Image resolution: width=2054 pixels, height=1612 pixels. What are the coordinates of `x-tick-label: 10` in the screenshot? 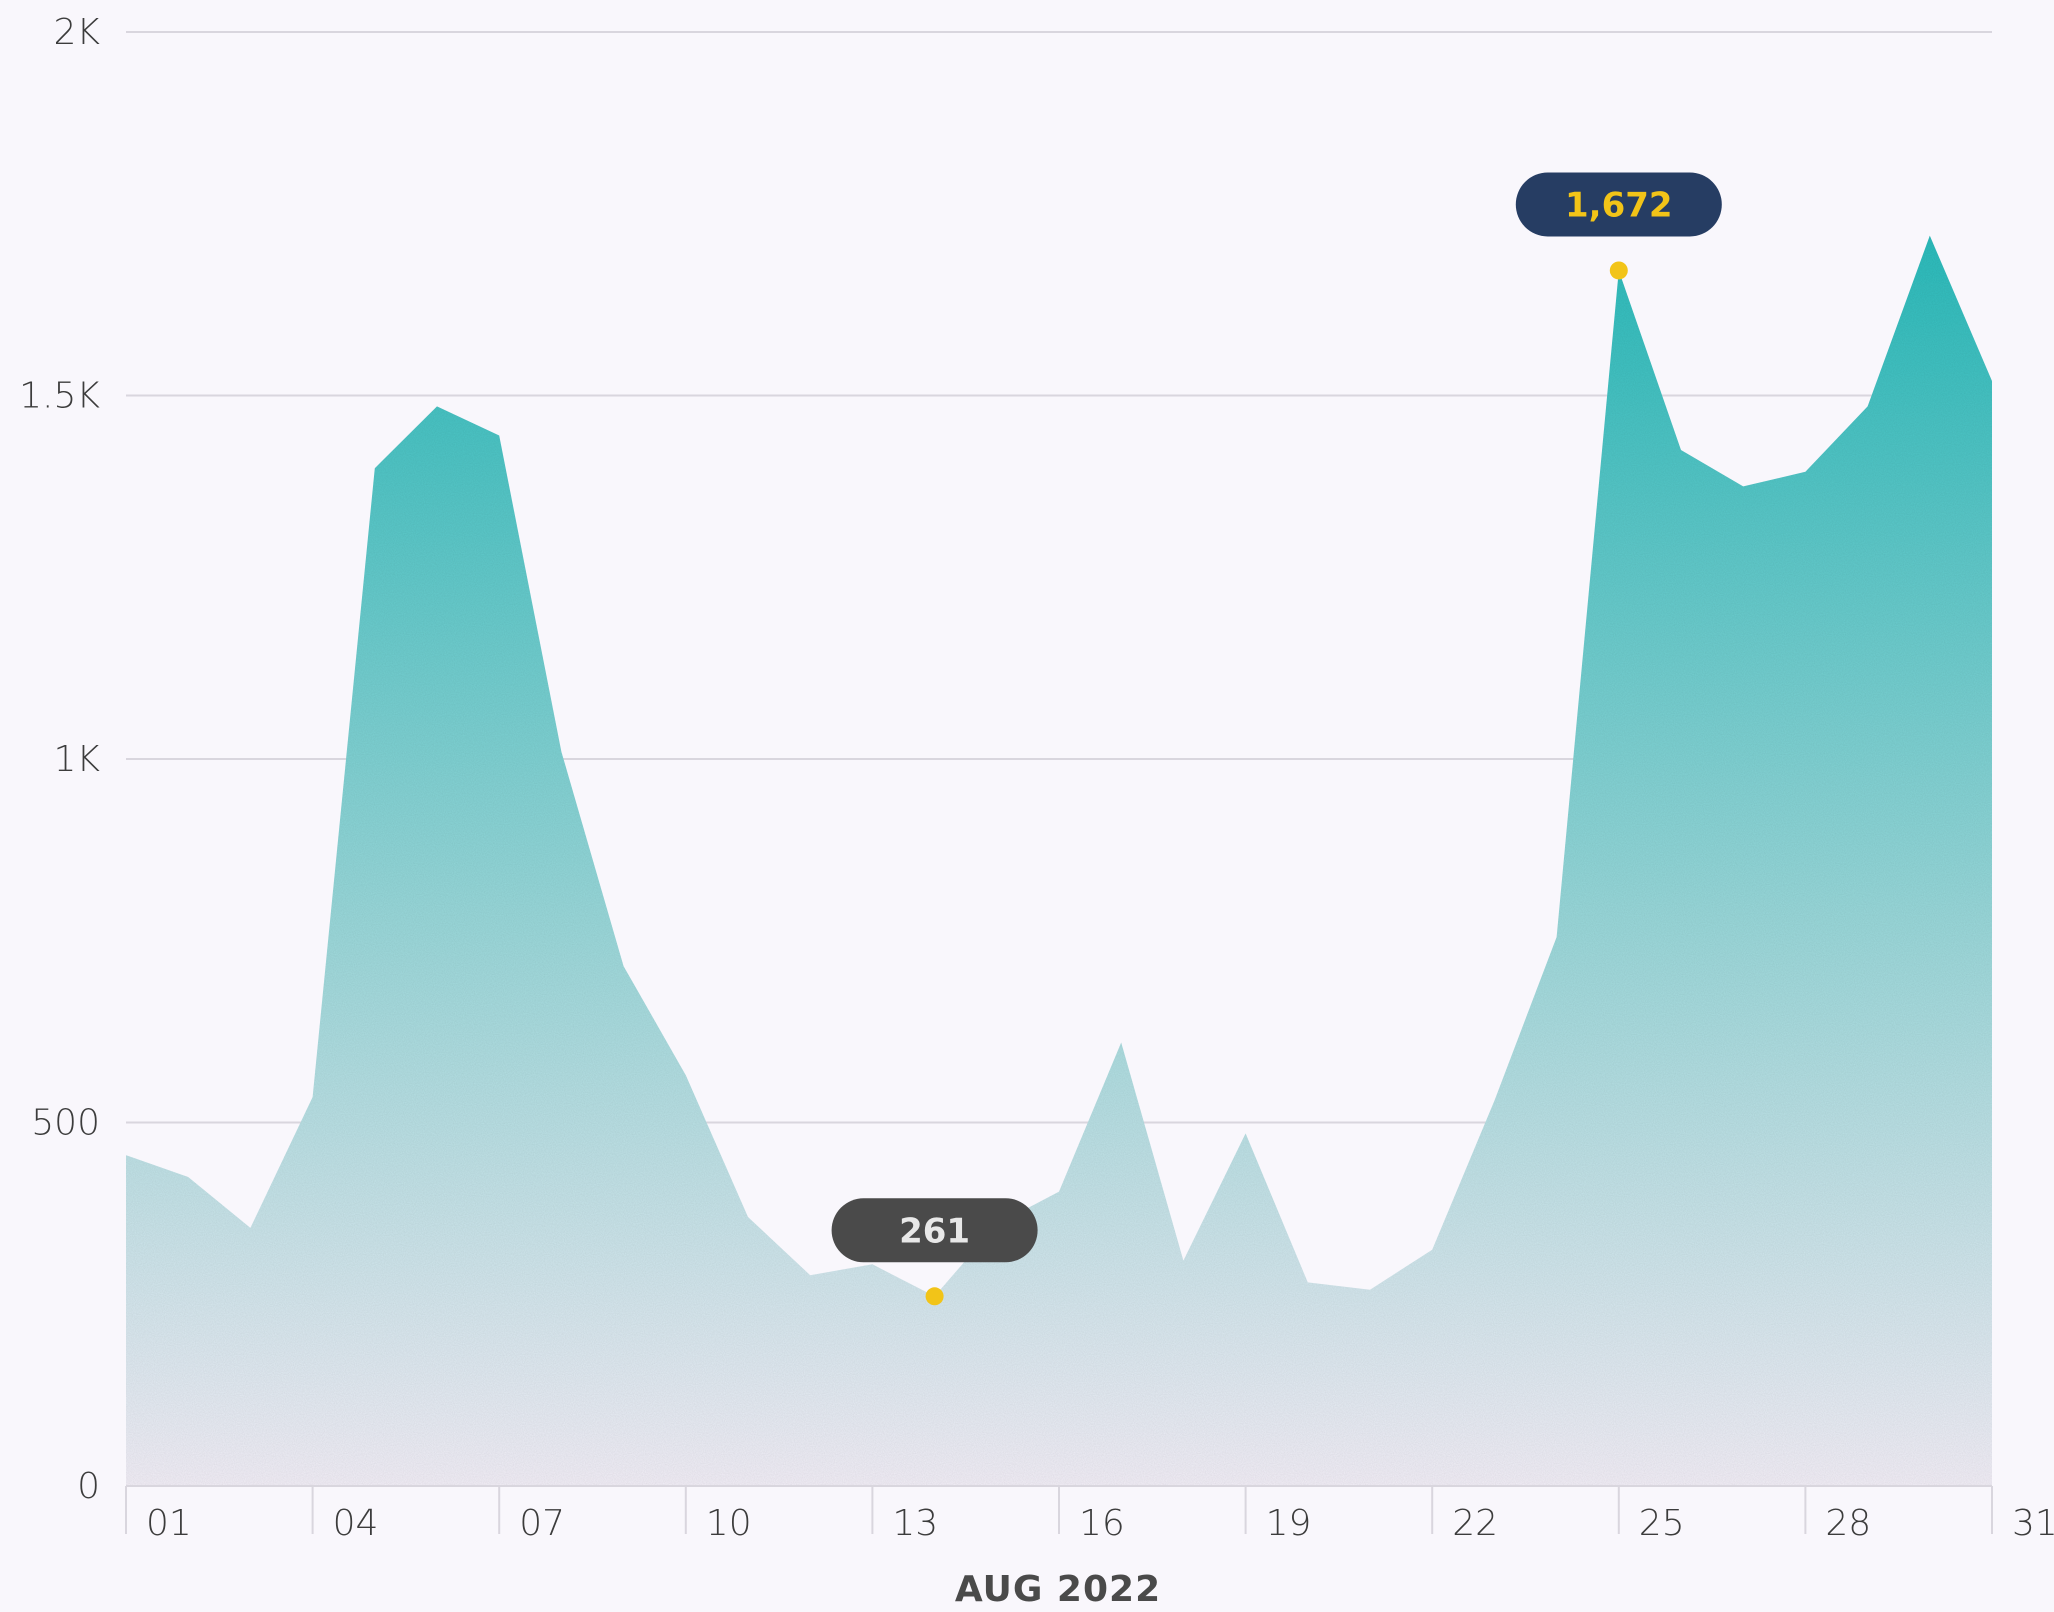 It's located at (729, 1523).